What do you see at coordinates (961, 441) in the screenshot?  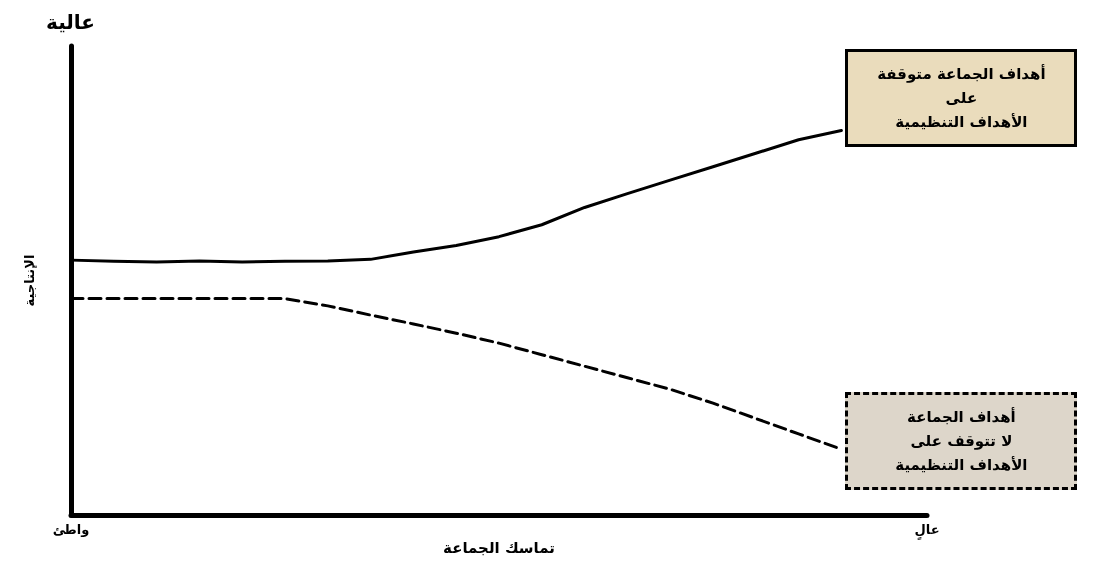 I see `note-box: أهداف الجماعة لا تتوقف على الأهداف التنظيمية` at bounding box center [961, 441].